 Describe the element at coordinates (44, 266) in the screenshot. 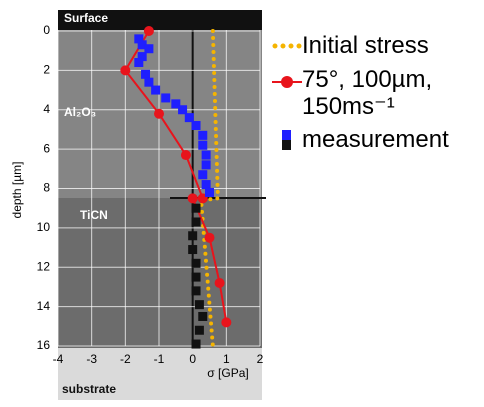

I see `y-tick-label: 12` at that location.